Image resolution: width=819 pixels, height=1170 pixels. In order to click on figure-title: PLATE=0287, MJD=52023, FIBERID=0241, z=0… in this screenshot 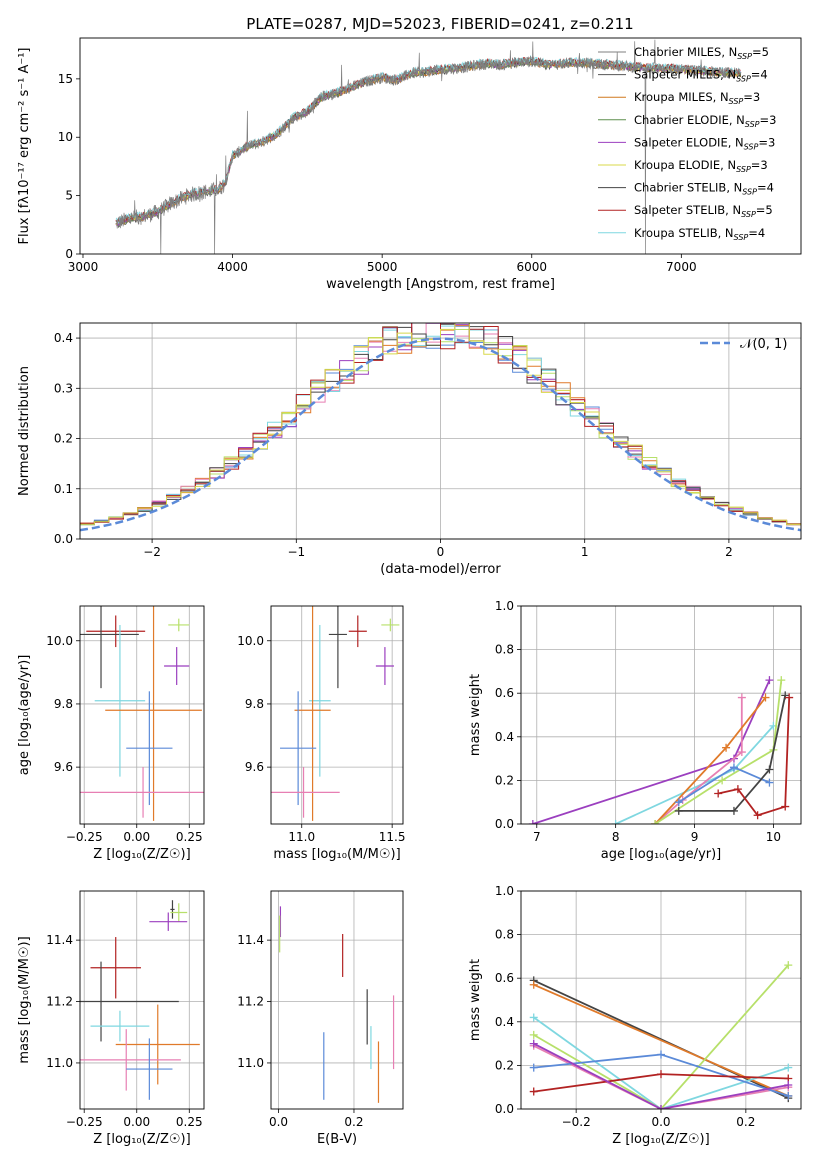, I will do `click(439, 24)`.